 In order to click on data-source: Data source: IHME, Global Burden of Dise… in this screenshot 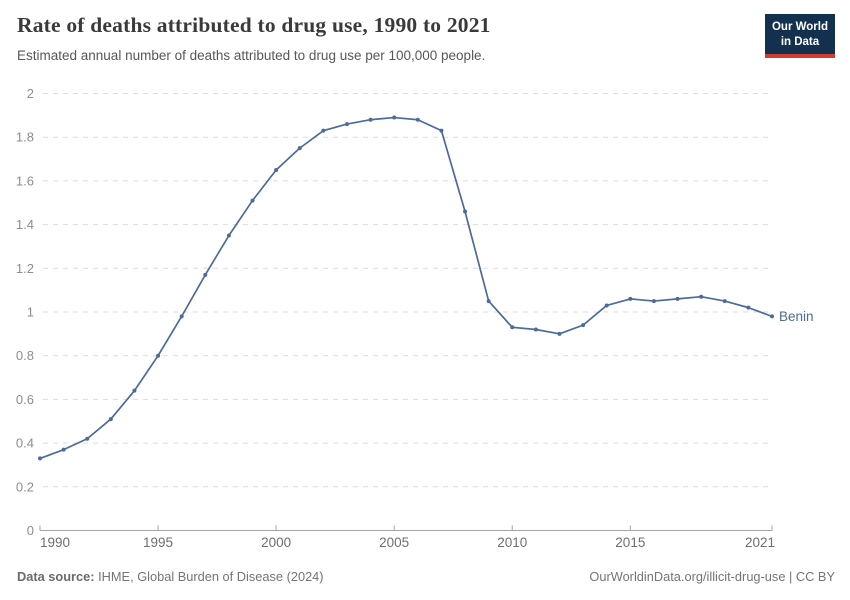, I will do `click(170, 576)`.